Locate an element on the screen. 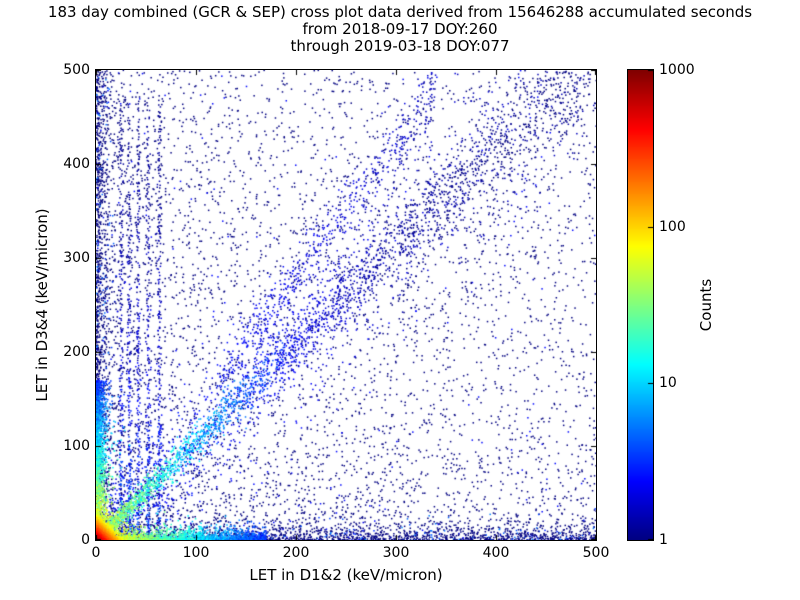 The height and width of the screenshot is (600, 800). colorbar-label: Counts is located at coordinates (706, 305).